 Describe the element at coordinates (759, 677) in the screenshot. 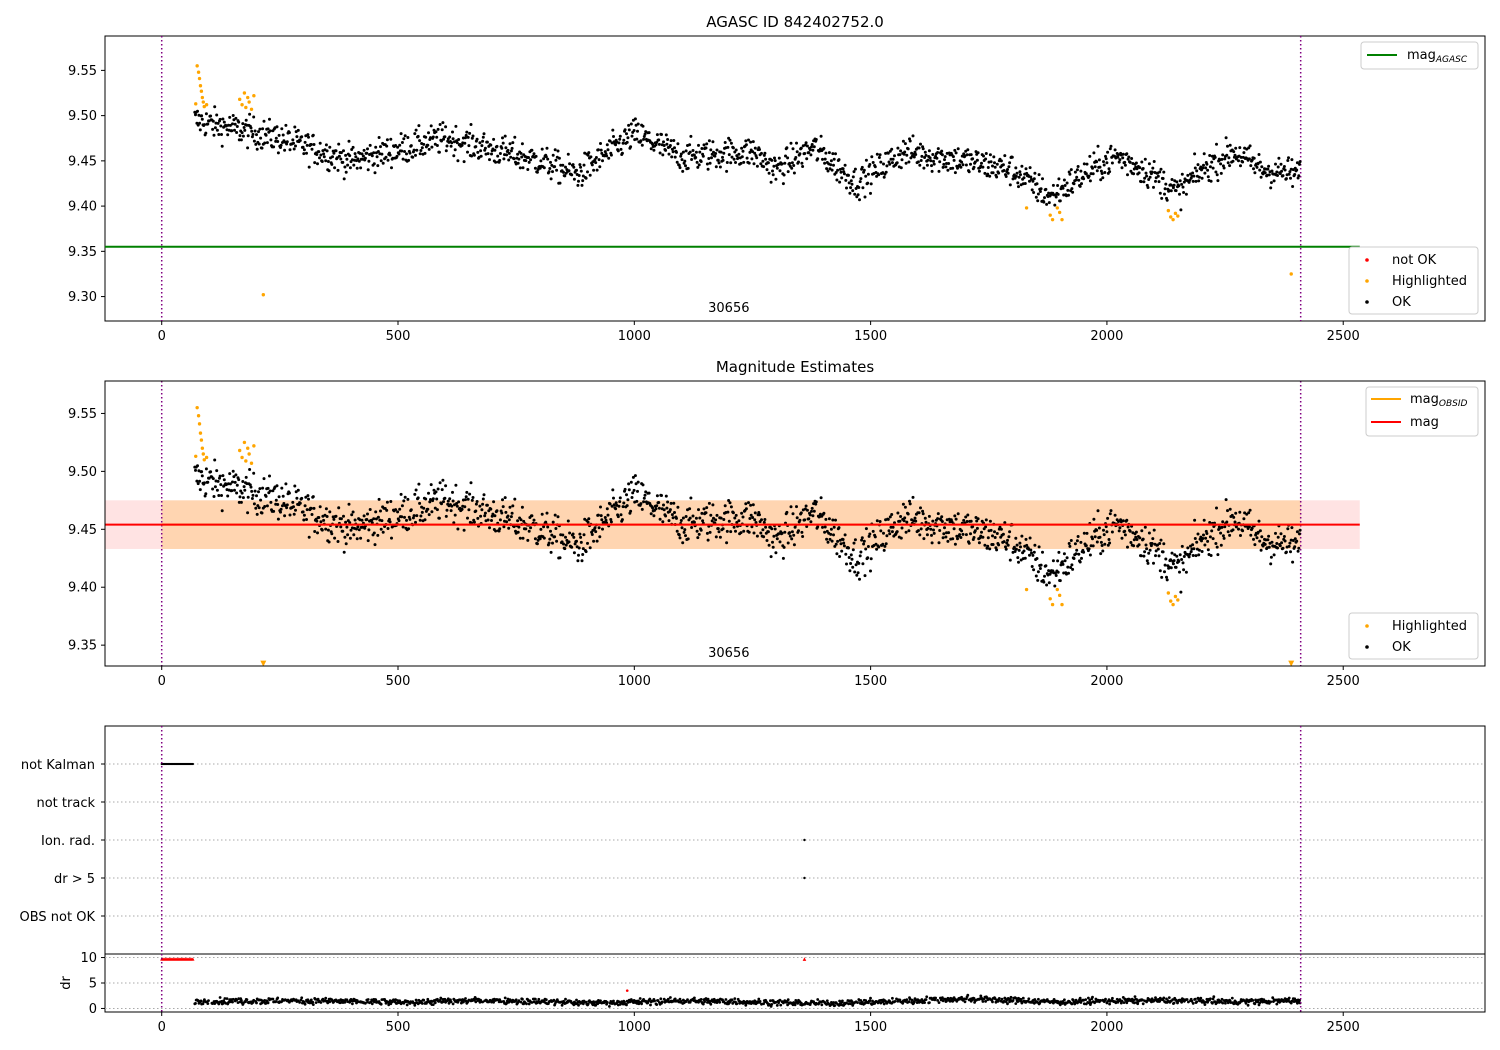

I see `estimates-x-ticks: 0 500 1000 1500 2000 2500` at that location.